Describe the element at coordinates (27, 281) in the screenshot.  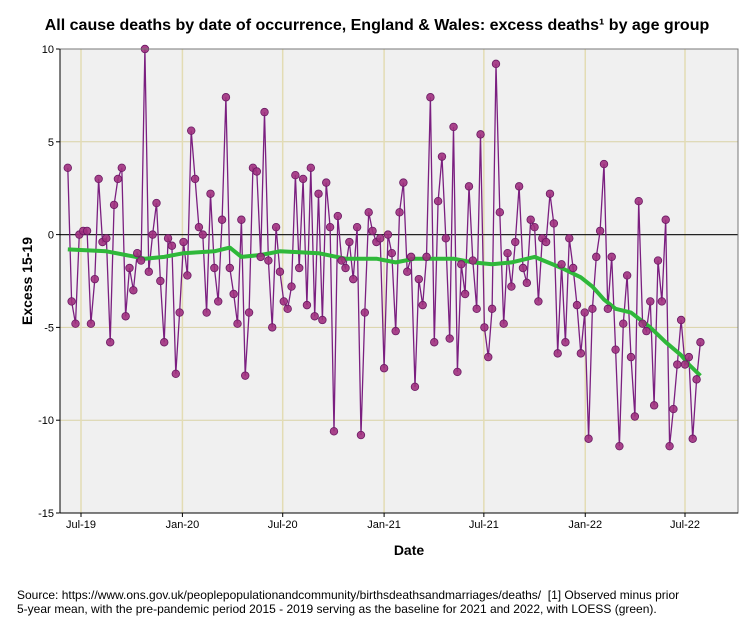
I see `y-axis-label: Excess 15-19` at that location.